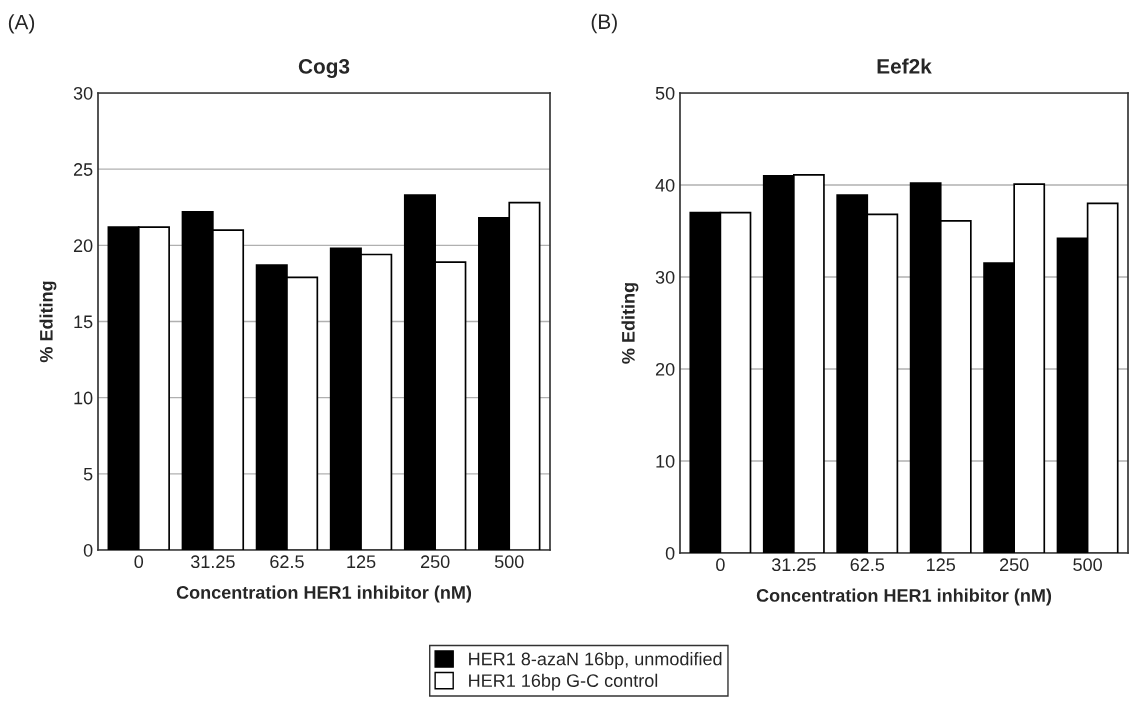  Describe the element at coordinates (904, 66) in the screenshot. I see `chart-title: Eef2k` at that location.